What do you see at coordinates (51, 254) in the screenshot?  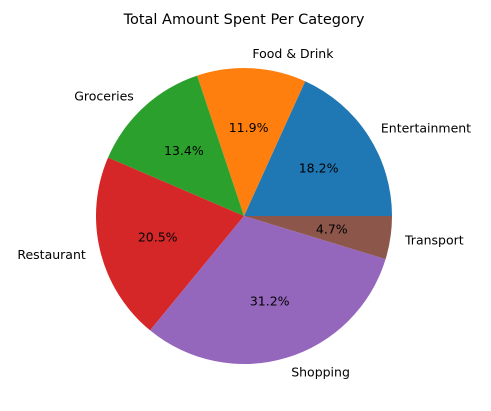 I see `slice-label-restaurant: Restaurant` at bounding box center [51, 254].